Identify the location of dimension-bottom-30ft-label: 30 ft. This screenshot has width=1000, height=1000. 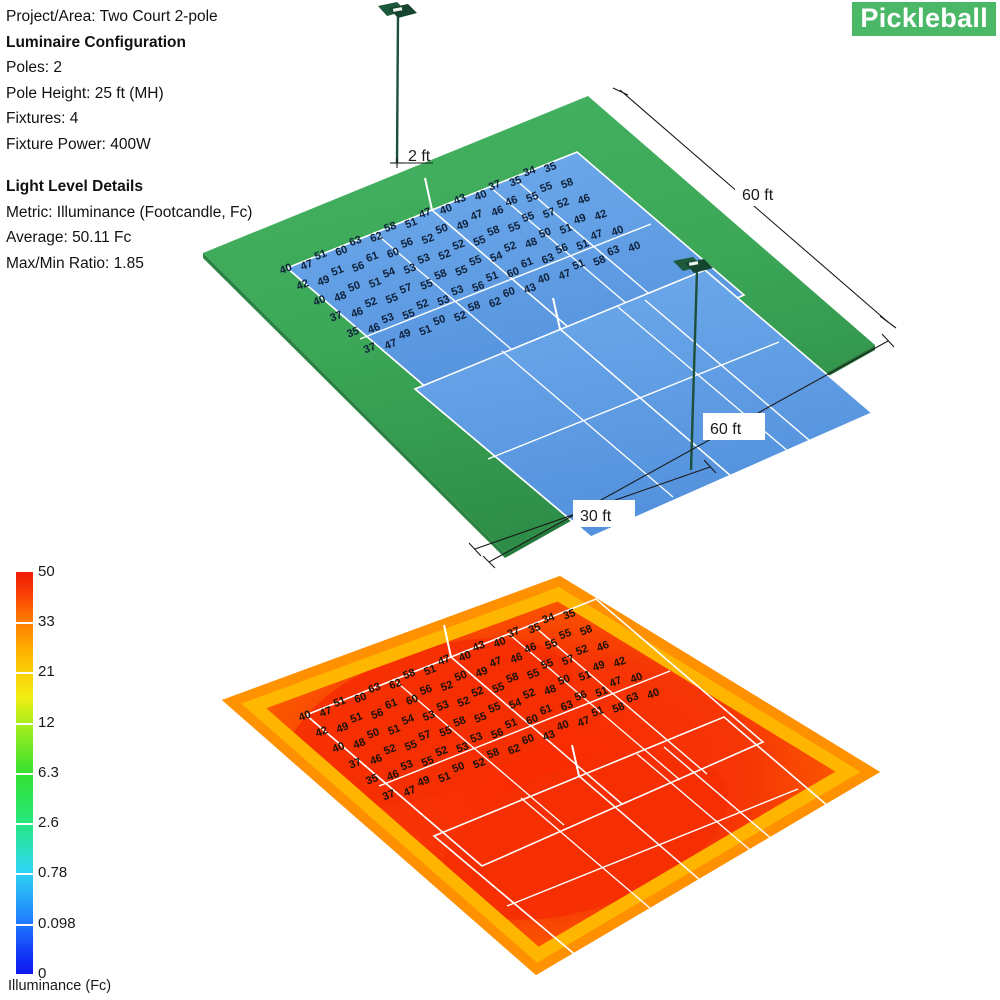
(596, 516).